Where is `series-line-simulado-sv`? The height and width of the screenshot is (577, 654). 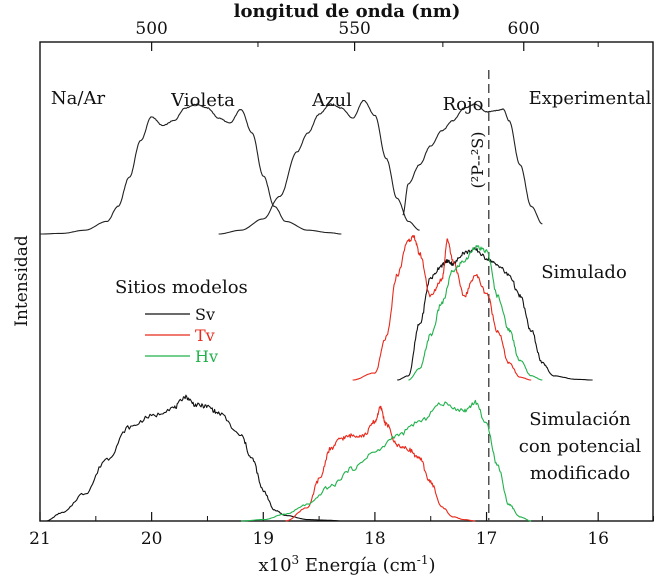 series-line-simulado-sv is located at coordinates (495, 314).